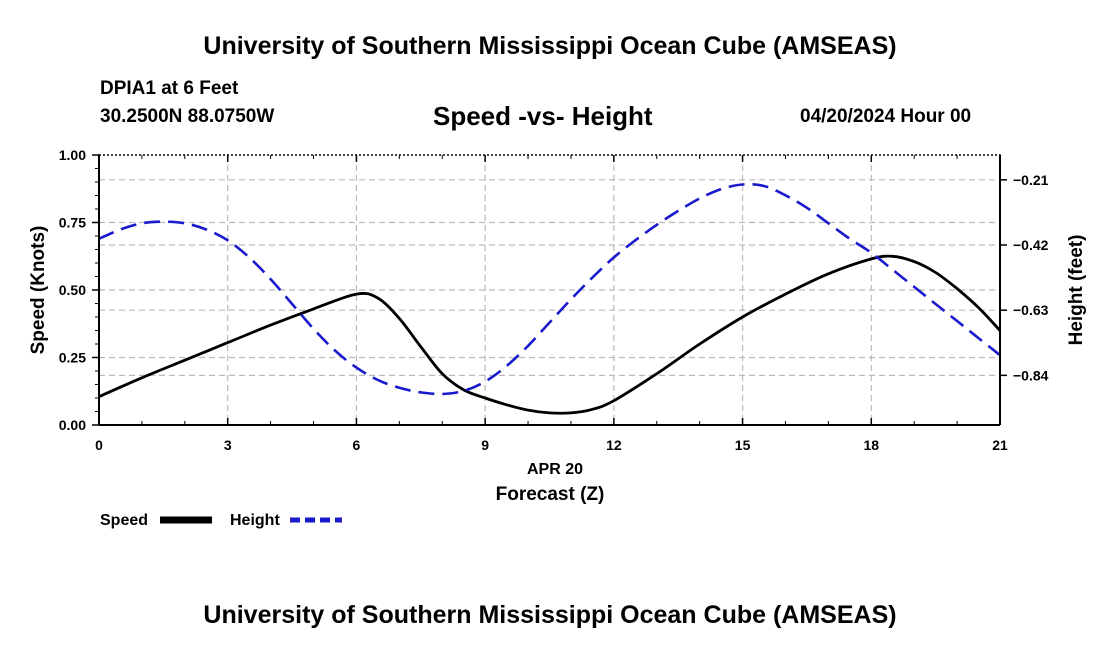 The image size is (1100, 650). Describe the element at coordinates (1000, 445) in the screenshot. I see `x-tick-label: 21` at that location.